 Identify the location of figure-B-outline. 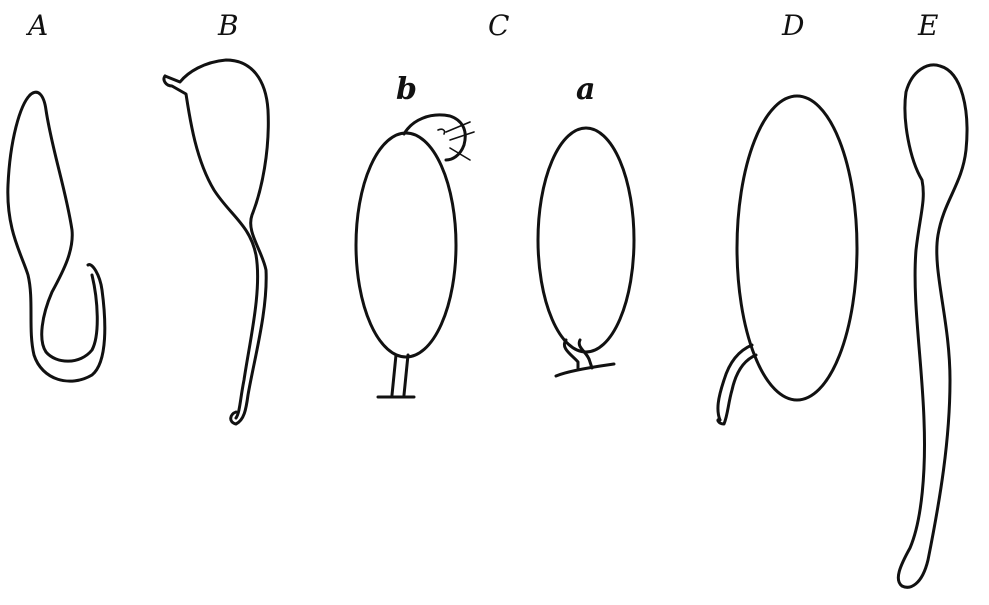
(216, 242).